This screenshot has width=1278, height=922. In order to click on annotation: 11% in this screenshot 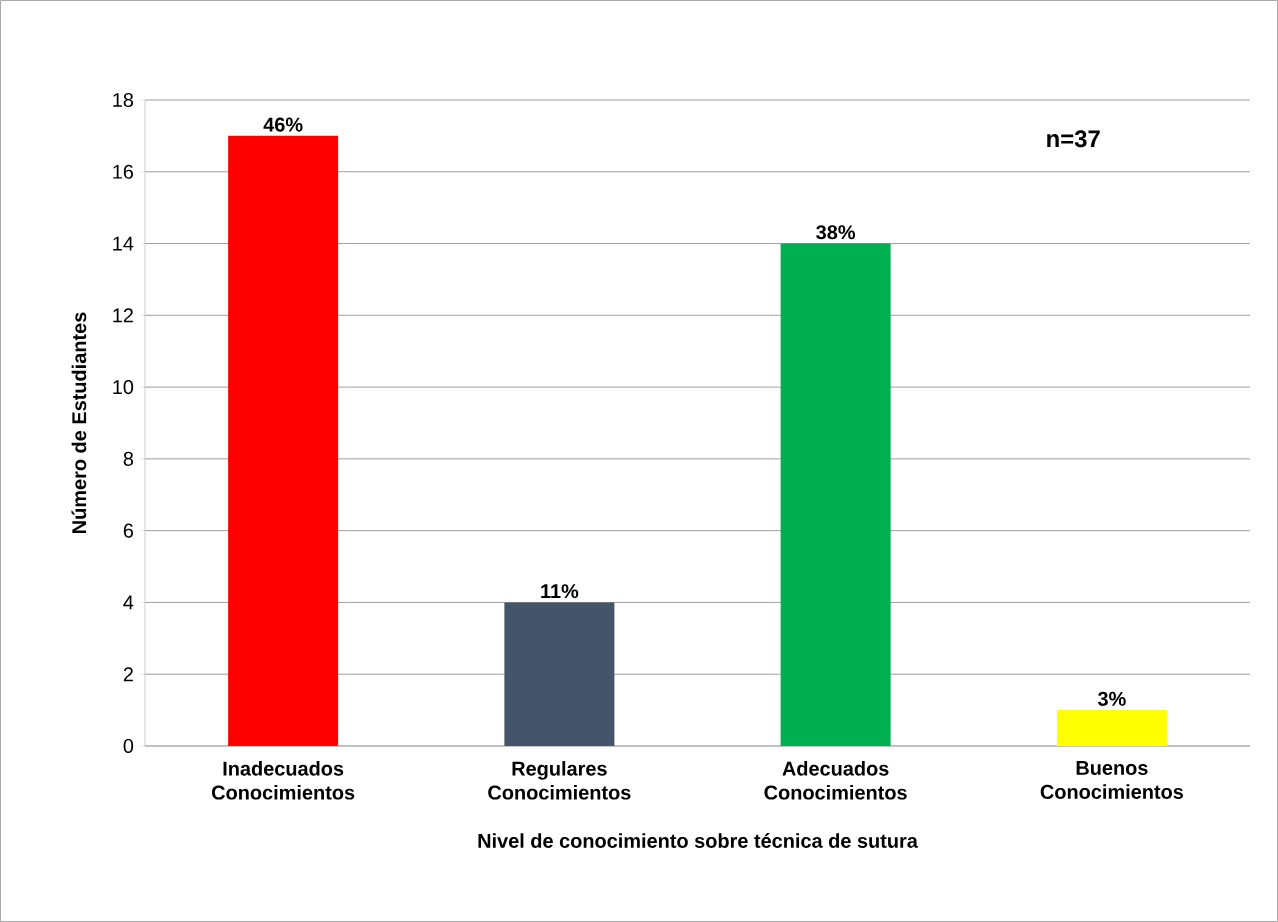, I will do `click(560, 591)`.